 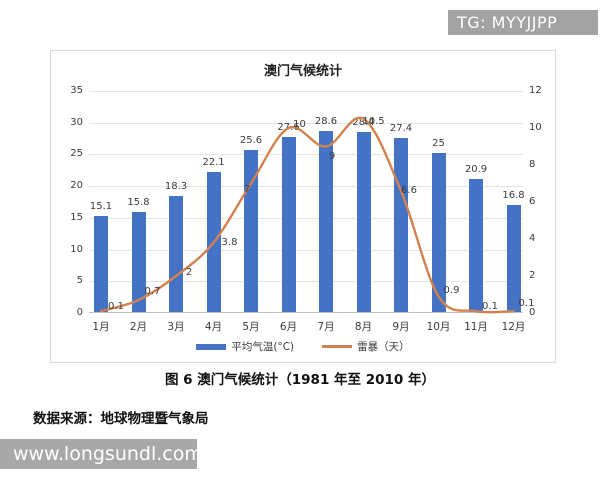 What do you see at coordinates (211, 346) in the screenshot?
I see `bar-swatch-icon` at bounding box center [211, 346].